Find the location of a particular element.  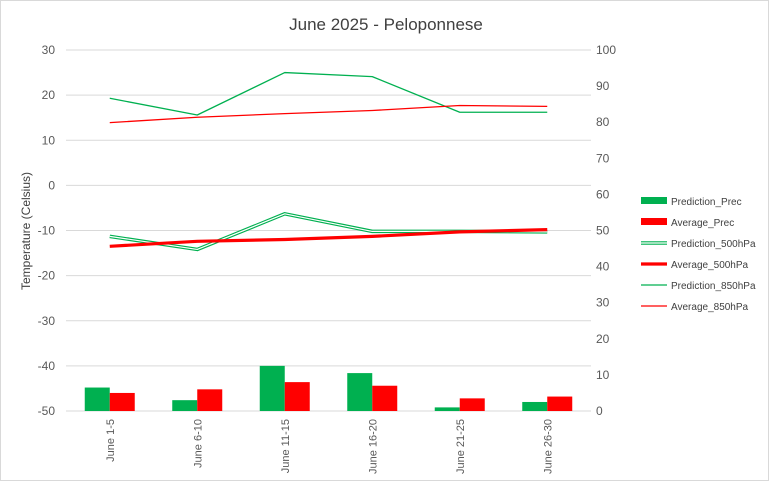

left-axis-ticks: 30 20 10 0 -10 -20 -30 -40 -50 is located at coordinates (47, 230).